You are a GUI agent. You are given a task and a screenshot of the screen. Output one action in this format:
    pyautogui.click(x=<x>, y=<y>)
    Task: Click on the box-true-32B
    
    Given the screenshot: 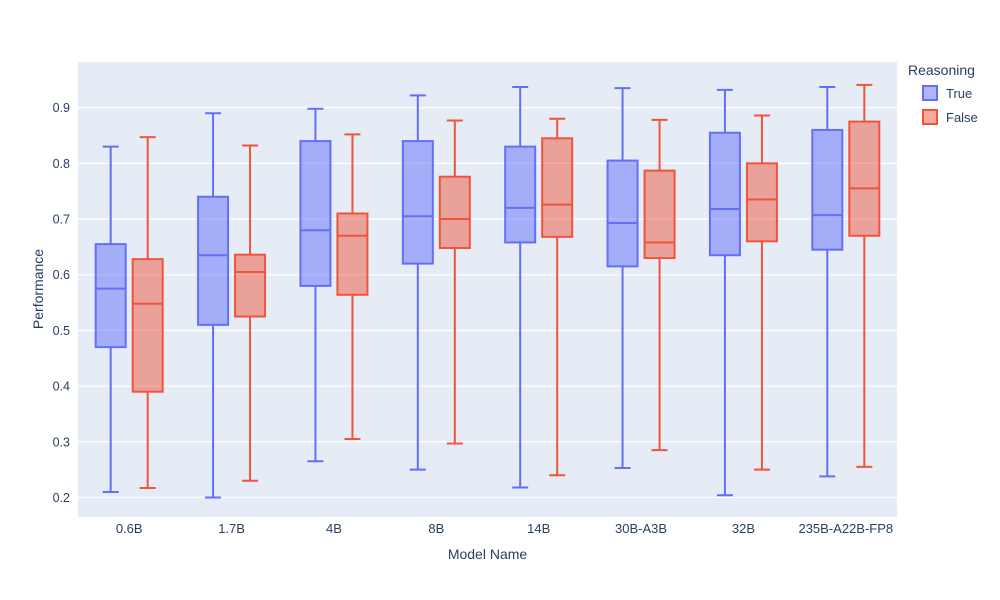 What is the action you would take?
    pyautogui.click(x=724, y=292)
    